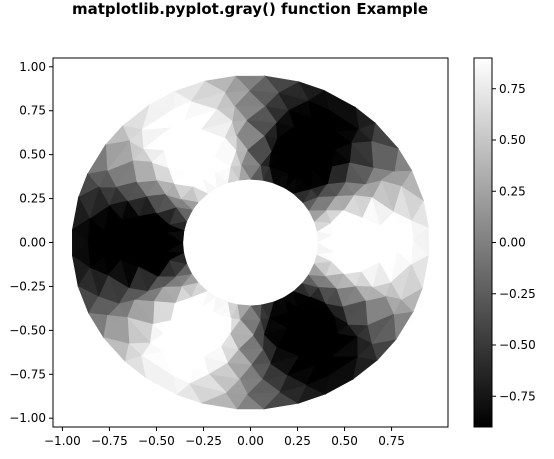  I want to click on y-tick-label: 0.75, so click(32, 111).